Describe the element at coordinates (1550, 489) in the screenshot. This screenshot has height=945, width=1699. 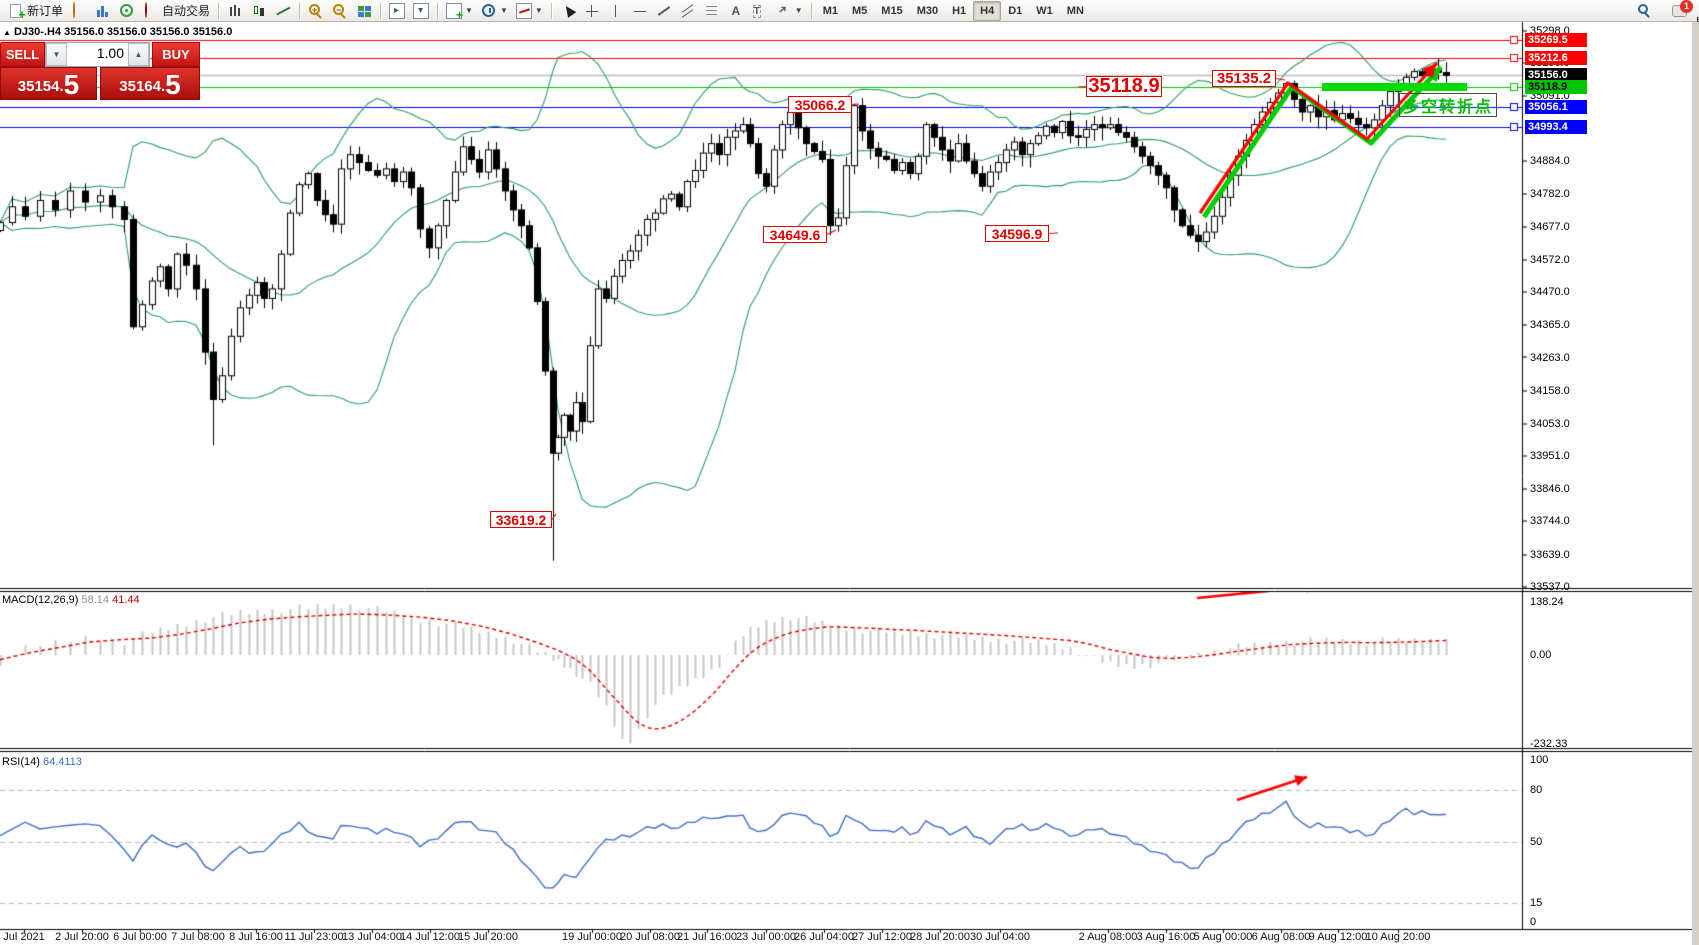
I see `price-tick-label: 33846.0` at that location.